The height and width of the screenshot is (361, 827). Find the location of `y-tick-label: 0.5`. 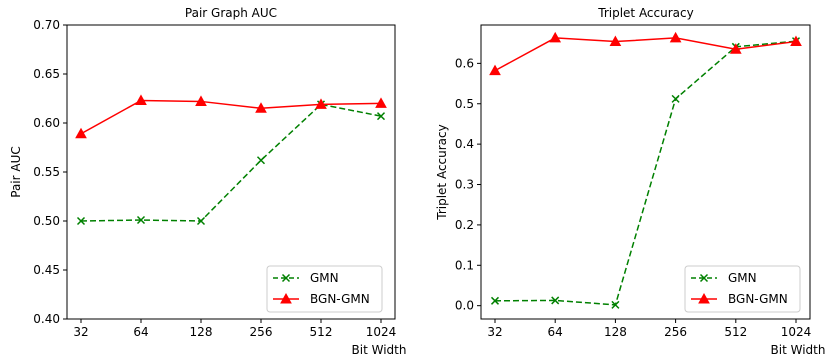

y-tick-label: 0.5 is located at coordinates (464, 104).